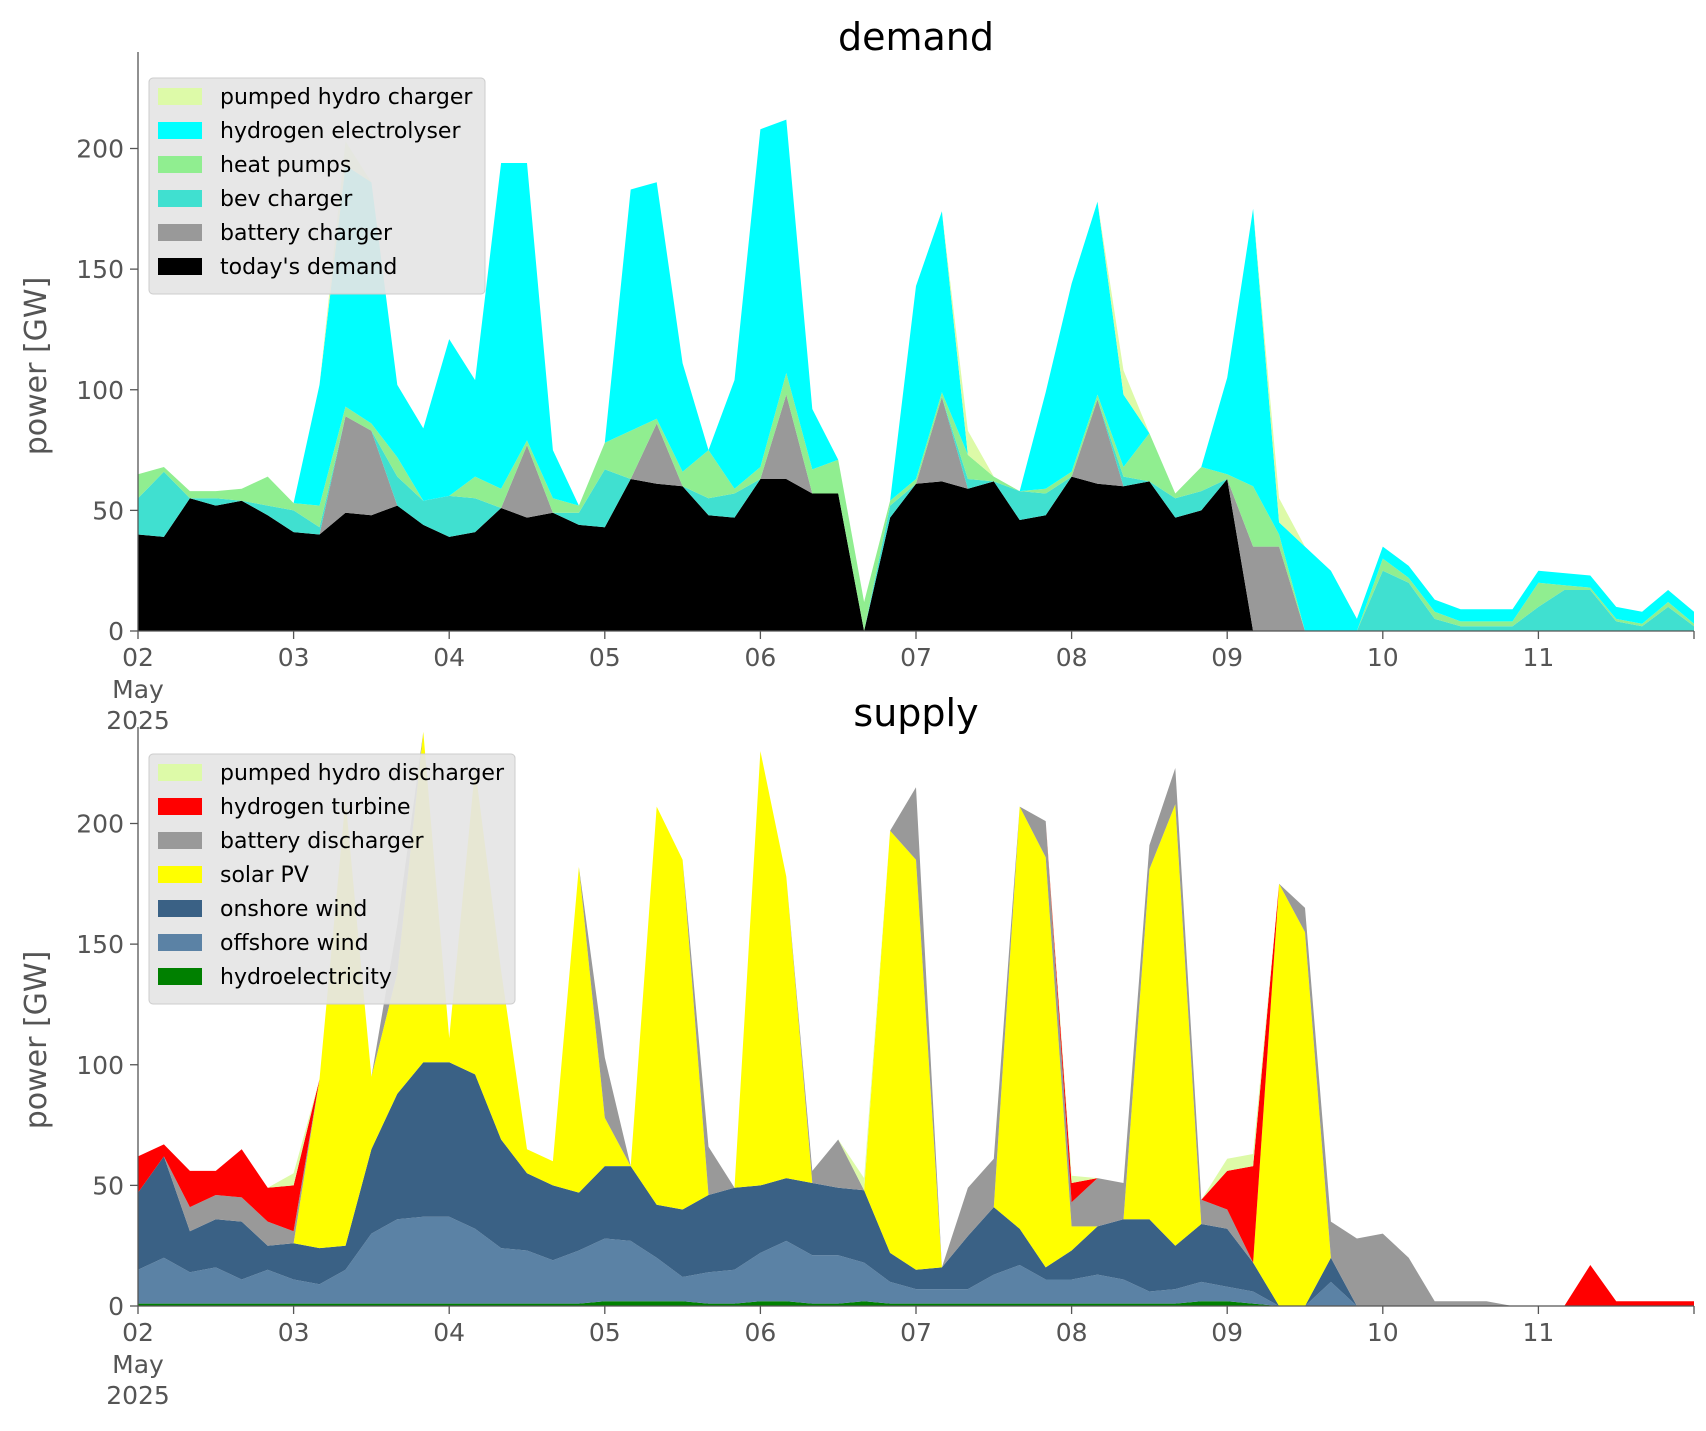 The image size is (1706, 1431). I want to click on legend-label: onshore wind, so click(293, 909).